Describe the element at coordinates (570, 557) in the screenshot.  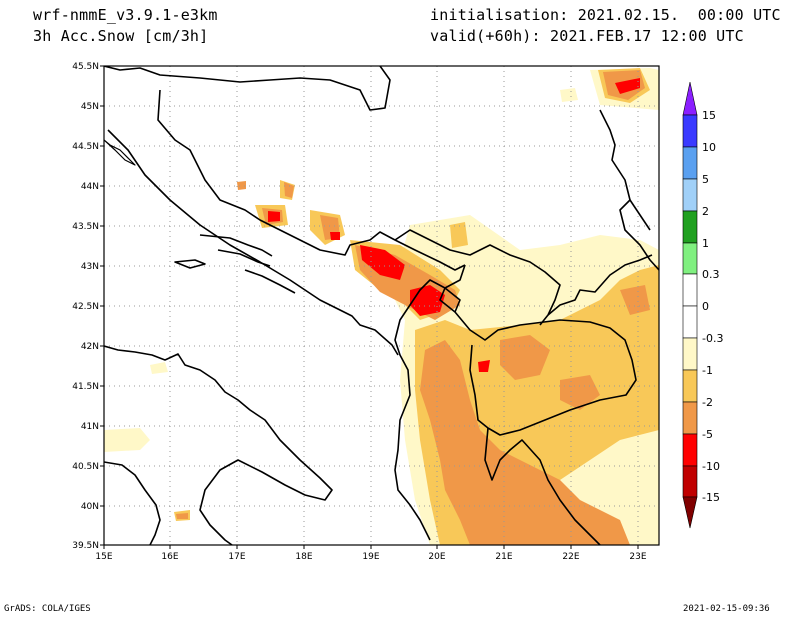
I see `lon-label: 22E` at that location.